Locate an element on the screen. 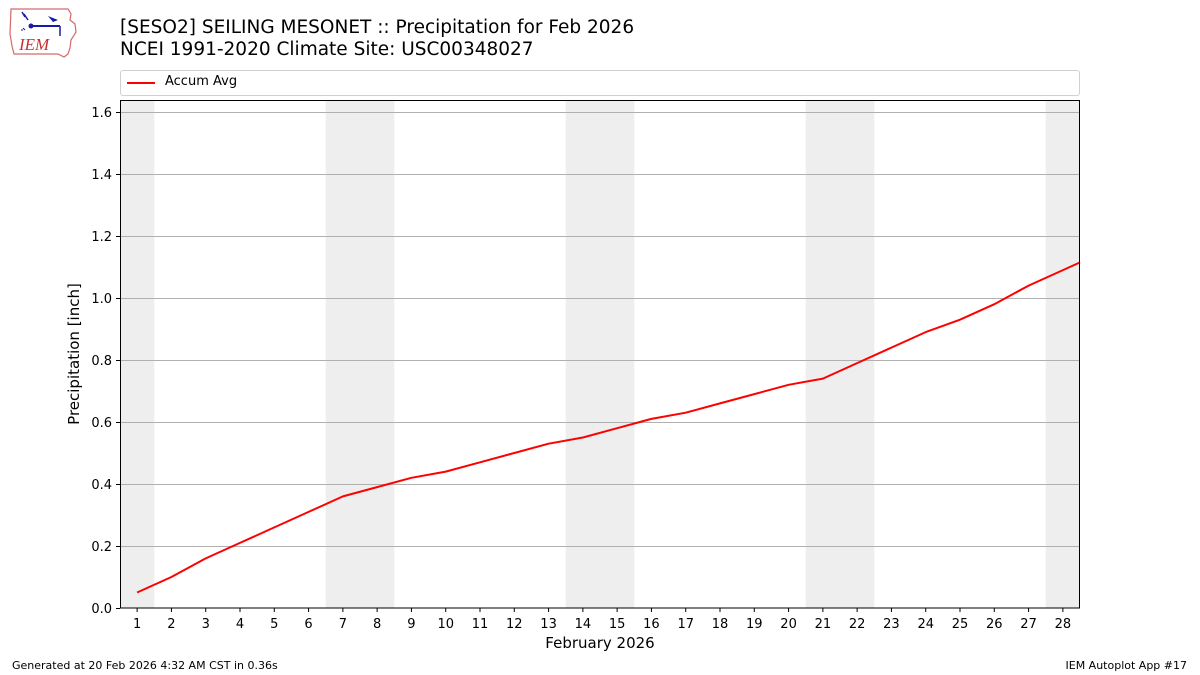 The height and width of the screenshot is (675, 1200). y-tick-label: 0.0 is located at coordinates (101, 609).